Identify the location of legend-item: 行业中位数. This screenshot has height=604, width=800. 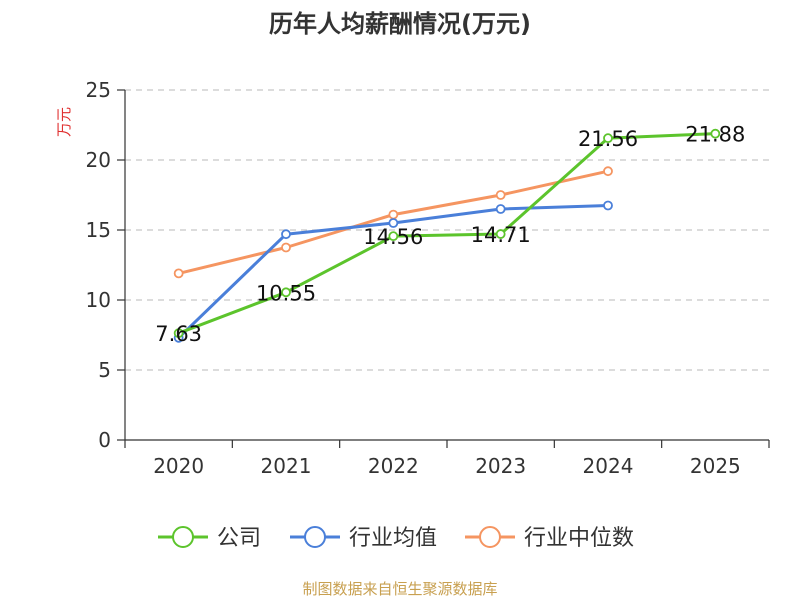
(549, 538).